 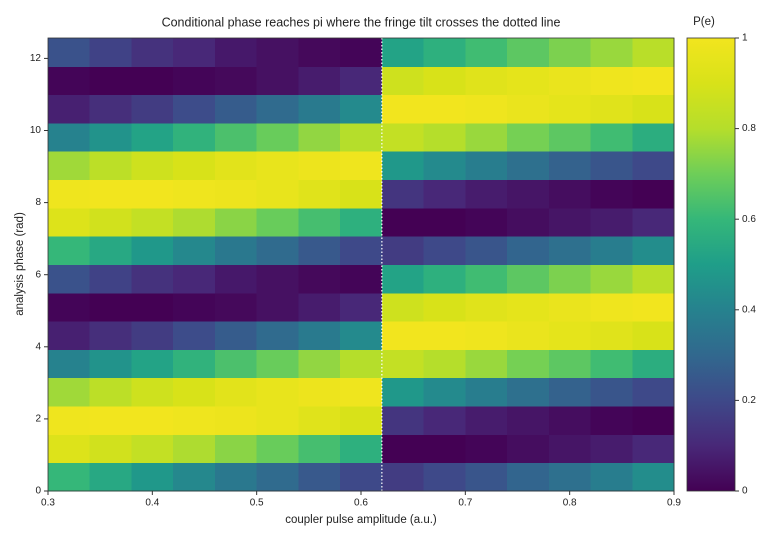 What do you see at coordinates (570, 503) in the screenshot?
I see `x-tick-label: 0.8` at bounding box center [570, 503].